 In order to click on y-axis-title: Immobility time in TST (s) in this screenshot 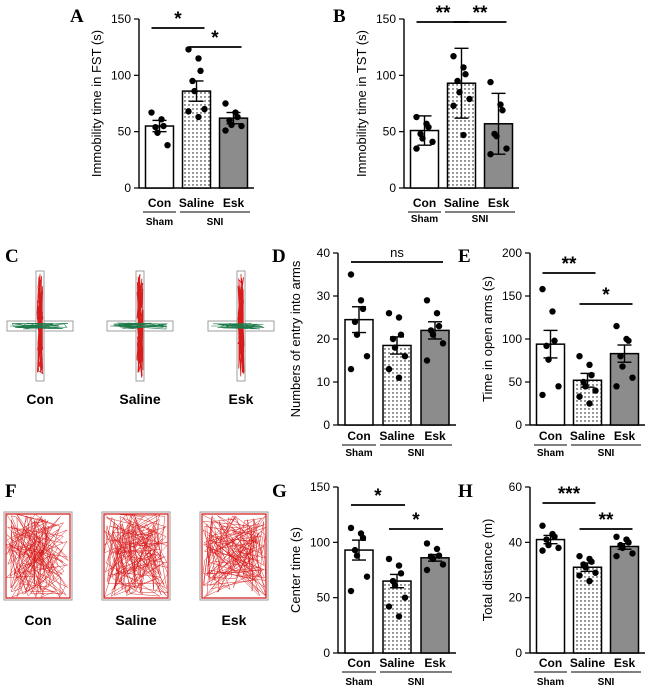, I will do `click(361, 103)`.